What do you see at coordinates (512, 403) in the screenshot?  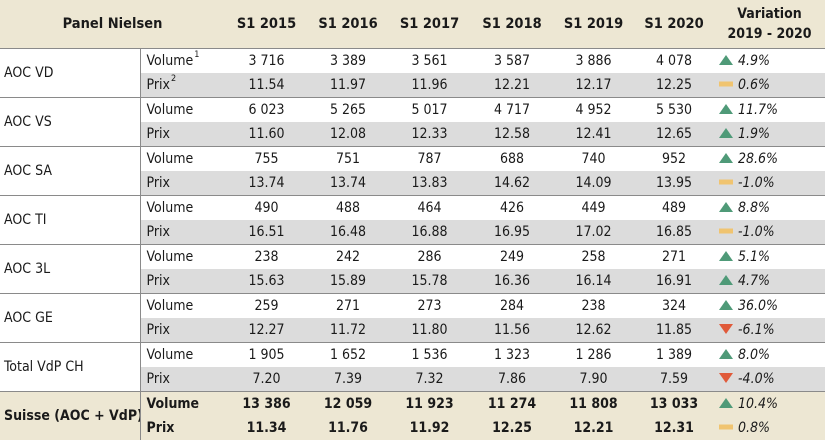 I see `value-cell: 11 274` at bounding box center [512, 403].